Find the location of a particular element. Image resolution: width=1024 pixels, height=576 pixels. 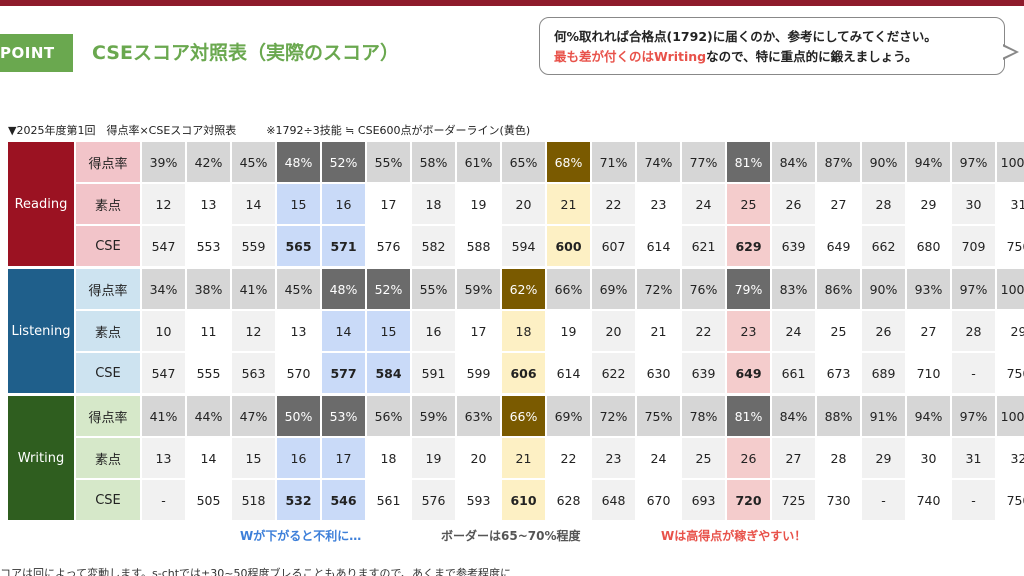

table-cell: 94% is located at coordinates (928, 162).